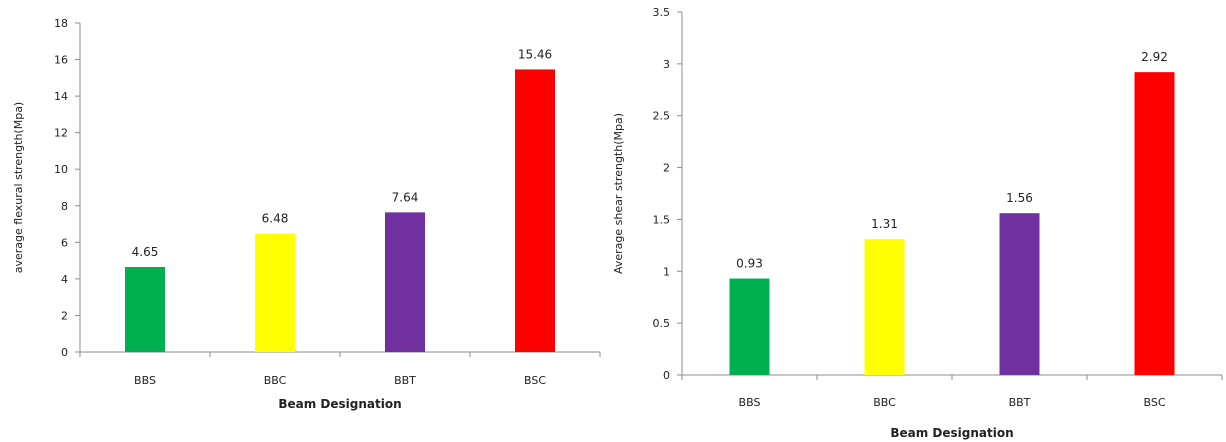 This screenshot has height=442, width=1226. Describe the element at coordinates (662, 219) in the screenshot. I see `y-tick-label: 1.5` at that location.